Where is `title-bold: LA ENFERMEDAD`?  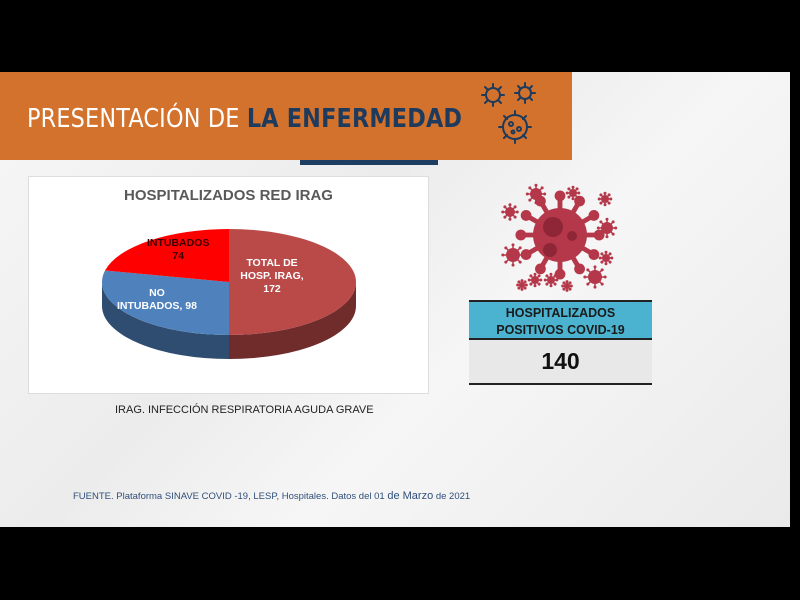 title-bold: LA ENFERMEDAD is located at coordinates (354, 119).